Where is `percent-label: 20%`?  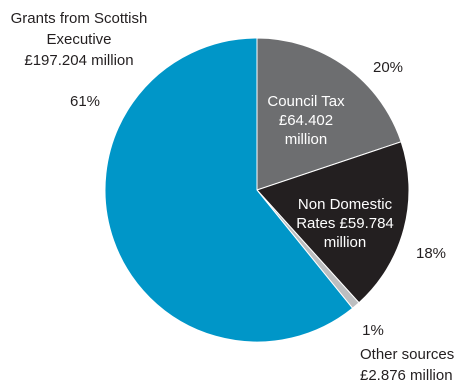
percent-label: 20% is located at coordinates (388, 67).